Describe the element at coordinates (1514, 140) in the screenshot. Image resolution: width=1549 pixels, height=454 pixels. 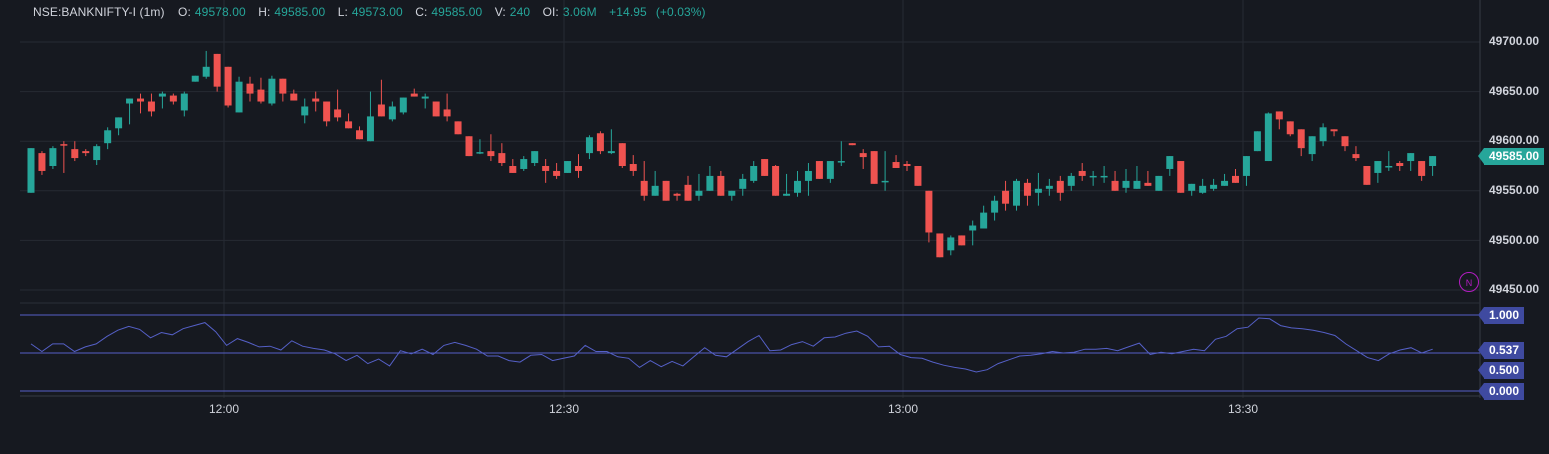
I see `price-tick: 49600.00` at that location.